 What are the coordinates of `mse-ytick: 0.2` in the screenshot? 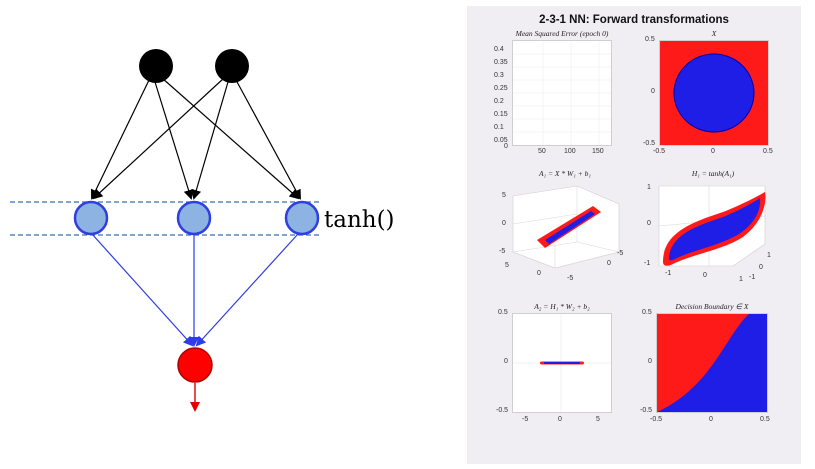 It's located at (499, 101).